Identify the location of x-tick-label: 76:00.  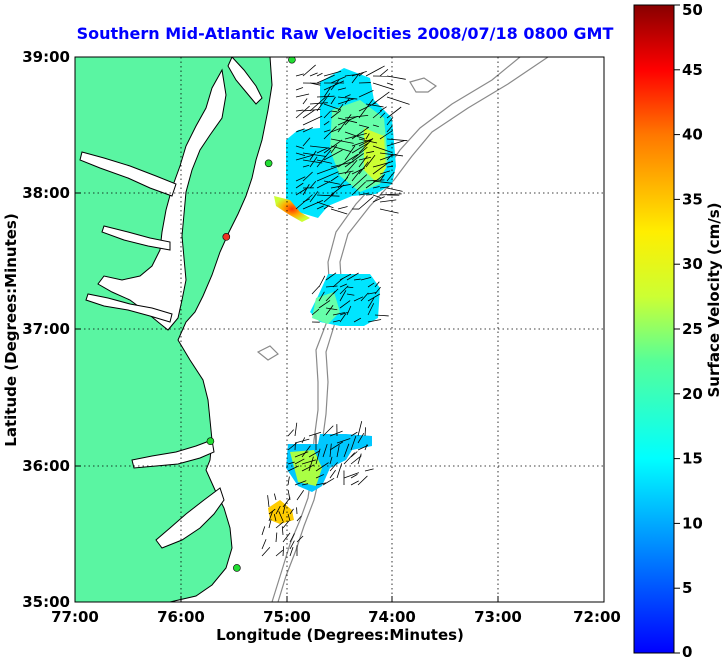
(181, 617).